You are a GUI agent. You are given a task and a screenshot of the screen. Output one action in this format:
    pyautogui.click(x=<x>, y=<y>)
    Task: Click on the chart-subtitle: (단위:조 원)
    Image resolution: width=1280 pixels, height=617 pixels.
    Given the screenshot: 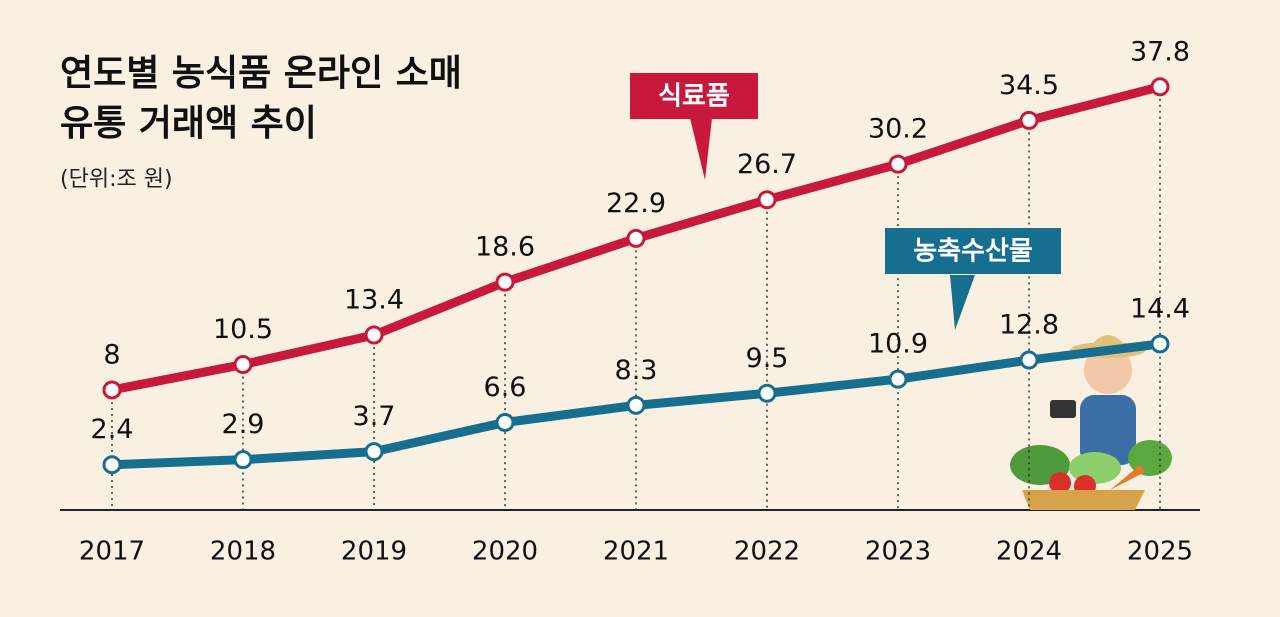 What is the action you would take?
    pyautogui.click(x=116, y=179)
    